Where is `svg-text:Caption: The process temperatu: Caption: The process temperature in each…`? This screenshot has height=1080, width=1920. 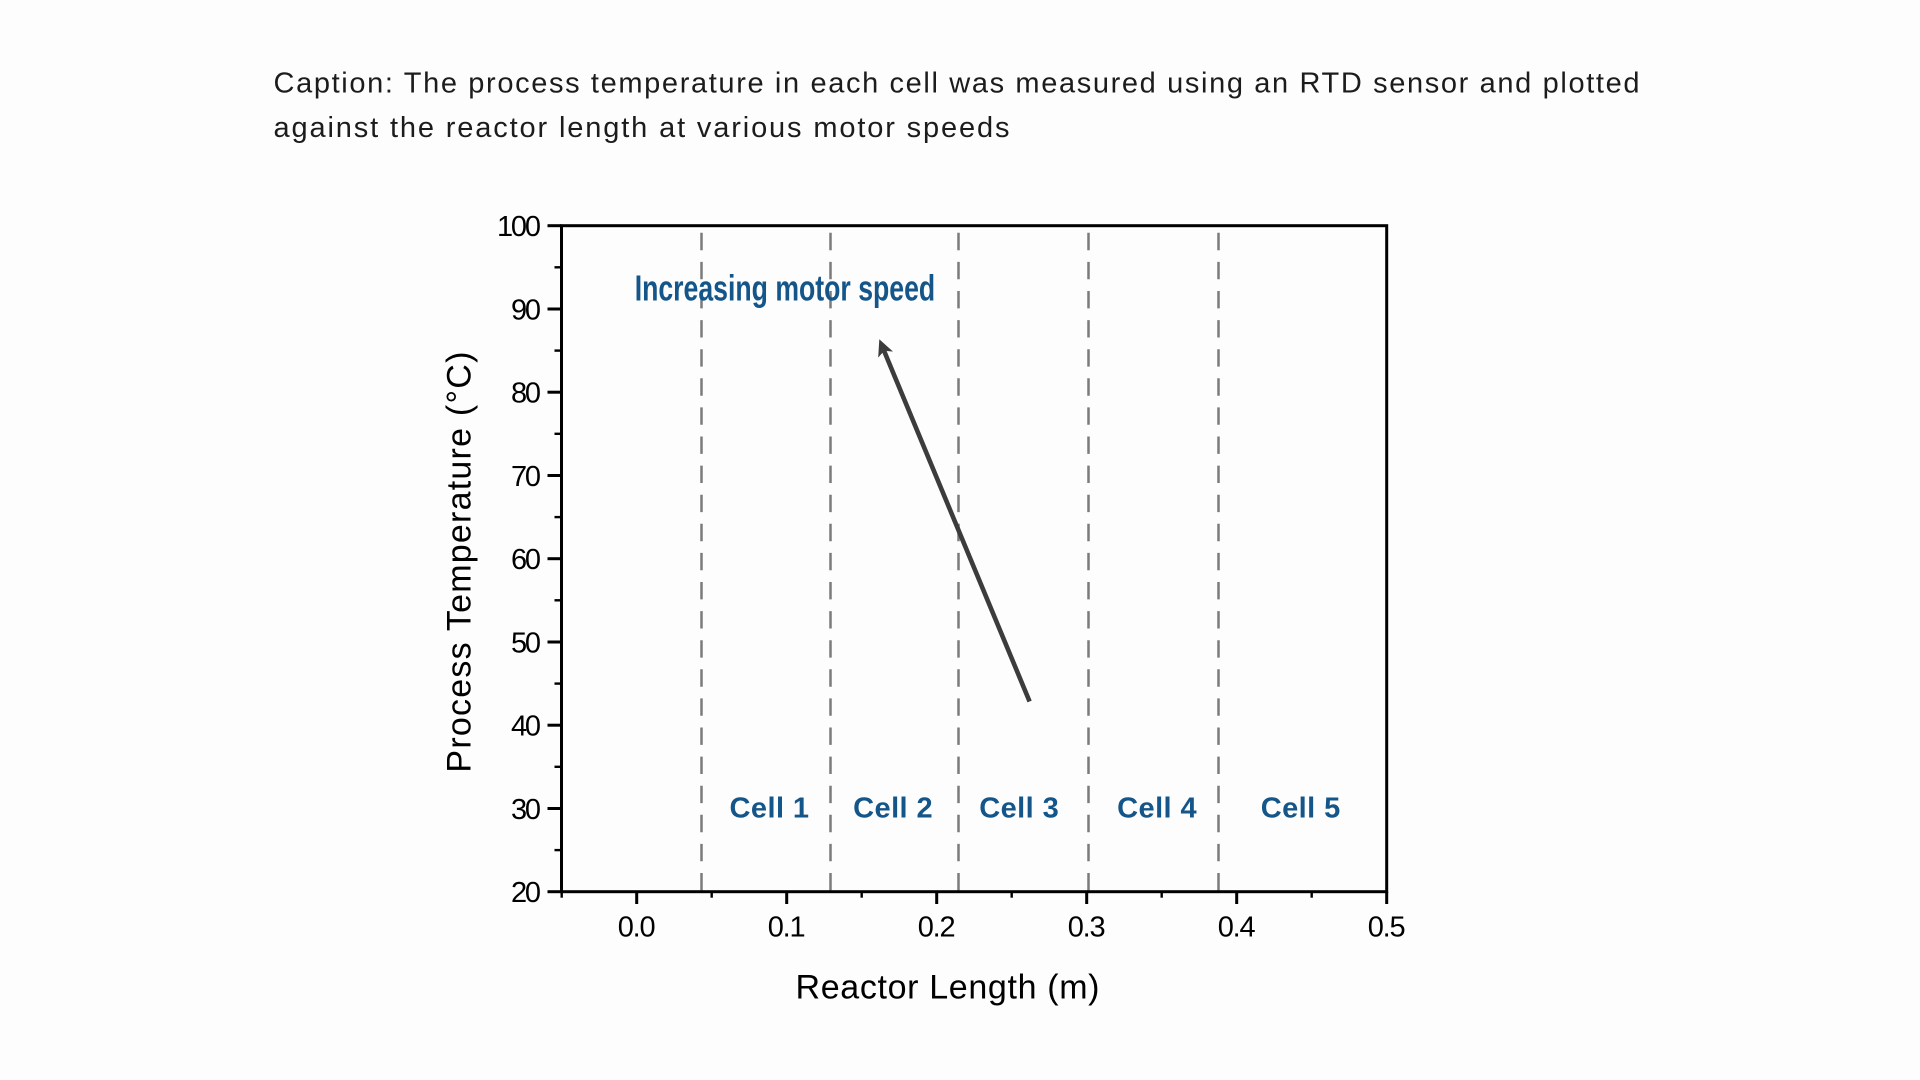
svg-text:Caption: The process temperatu: Caption: The process temperature in each… is located at coordinates (957, 84).